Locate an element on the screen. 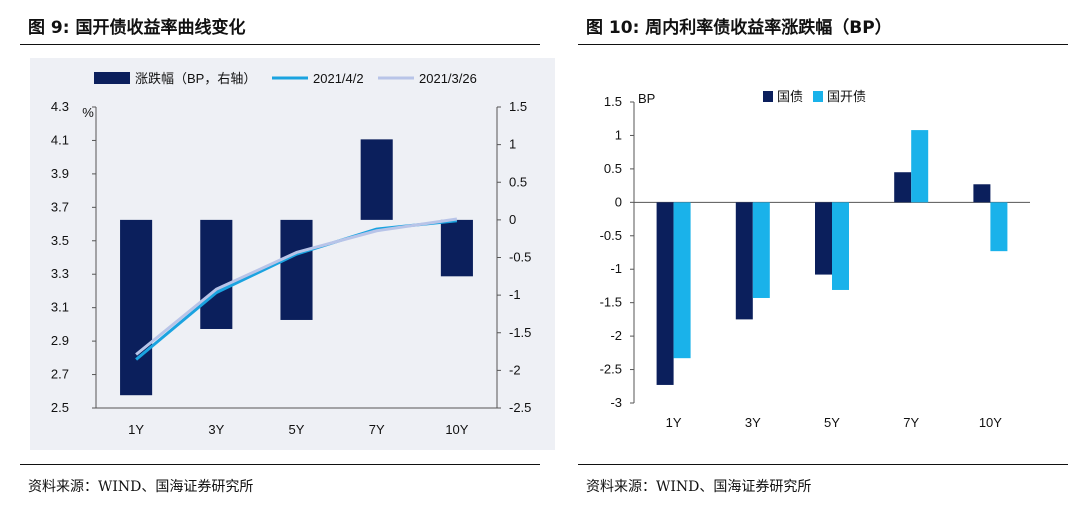 This screenshot has height=509, width=1080. y-tick-label: -2 is located at coordinates (616, 335).